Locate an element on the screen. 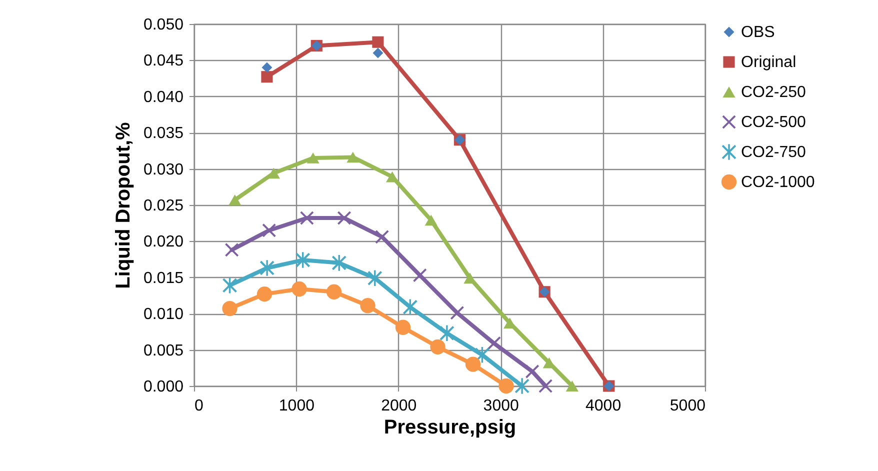  legend-label: Original is located at coordinates (768, 62).